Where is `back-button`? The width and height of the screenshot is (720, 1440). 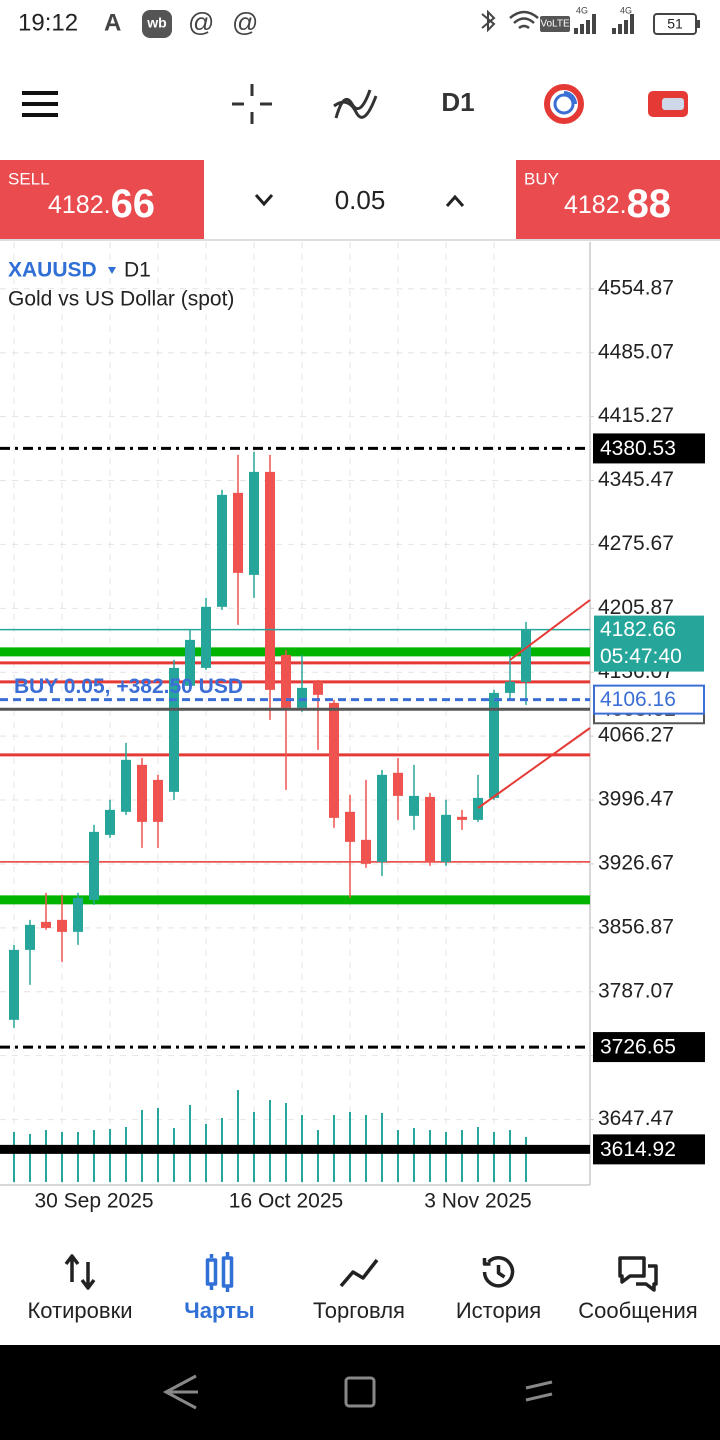
back-button is located at coordinates (180, 1392).